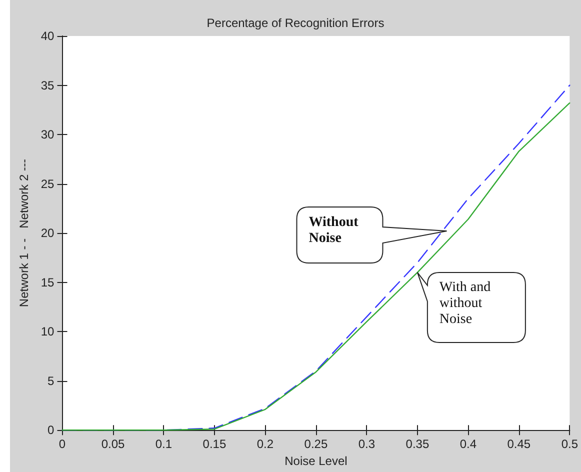  Describe the element at coordinates (47, 36) in the screenshot. I see `y-tick-label: 40` at that location.